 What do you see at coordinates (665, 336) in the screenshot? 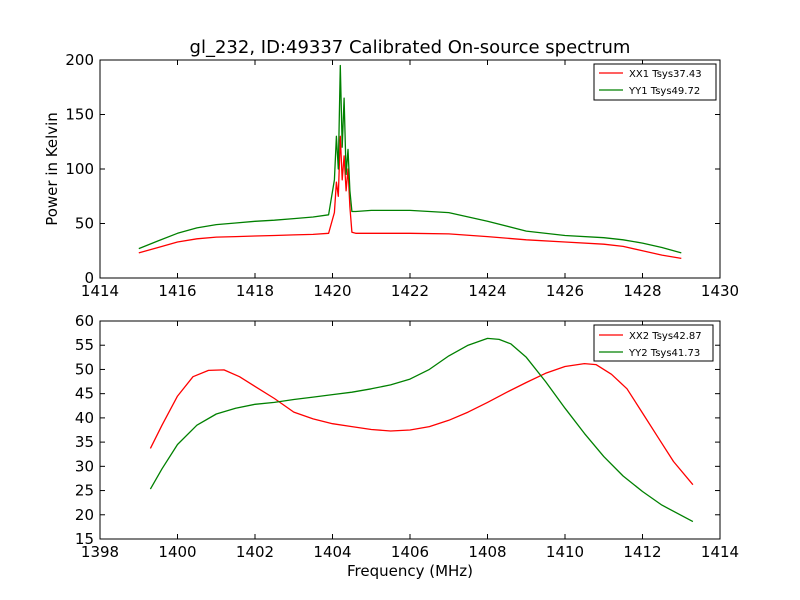
I see `bottom-legend-label-xx2: XX2 Tsys42.87` at bounding box center [665, 336].